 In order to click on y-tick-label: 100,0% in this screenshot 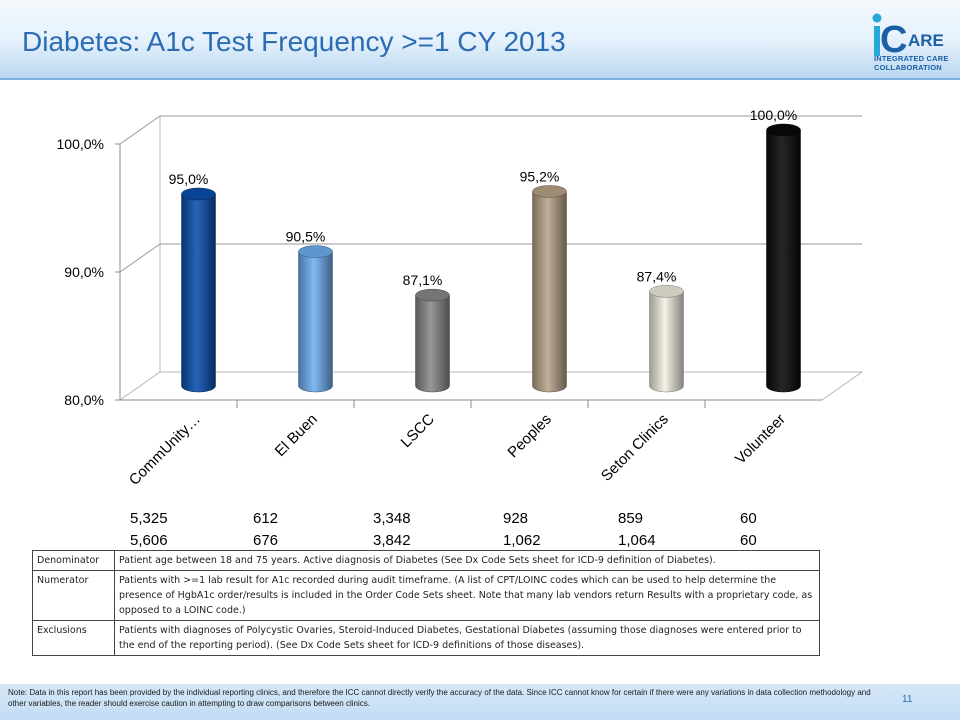, I will do `click(80, 144)`.